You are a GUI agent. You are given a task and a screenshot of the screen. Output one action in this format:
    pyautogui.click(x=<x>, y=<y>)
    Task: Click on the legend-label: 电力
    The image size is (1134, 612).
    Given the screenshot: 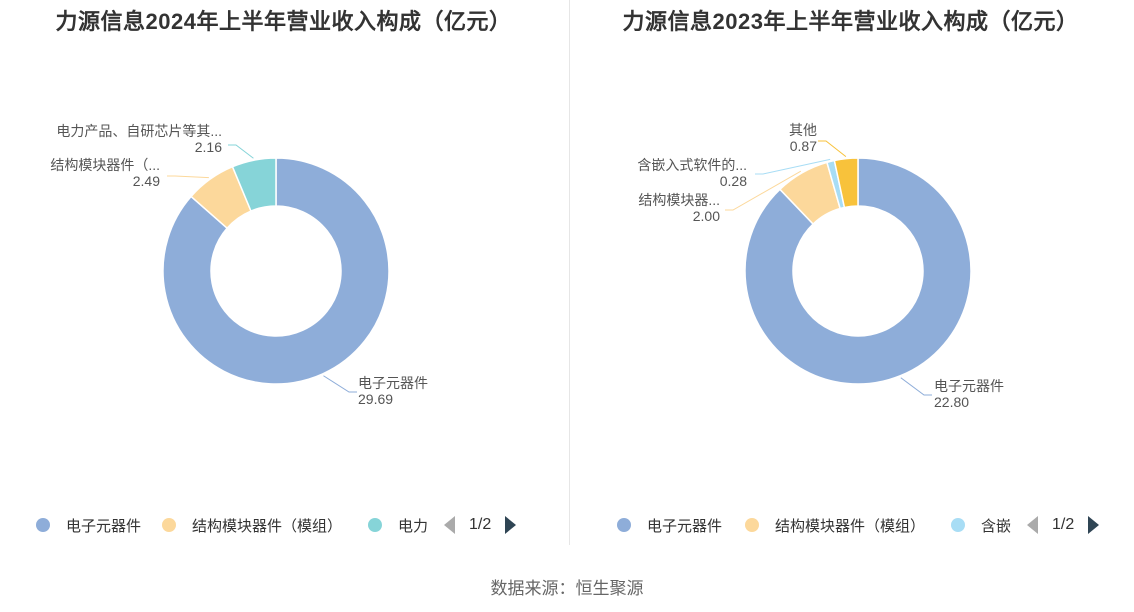 What is the action you would take?
    pyautogui.click(x=413, y=526)
    